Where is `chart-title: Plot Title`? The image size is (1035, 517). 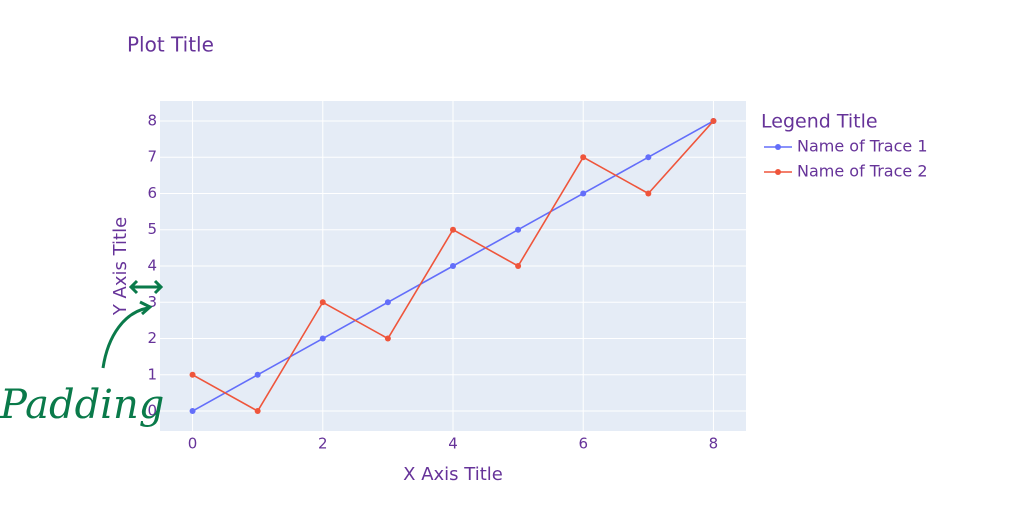
chart-title: Plot Title is located at coordinates (170, 45).